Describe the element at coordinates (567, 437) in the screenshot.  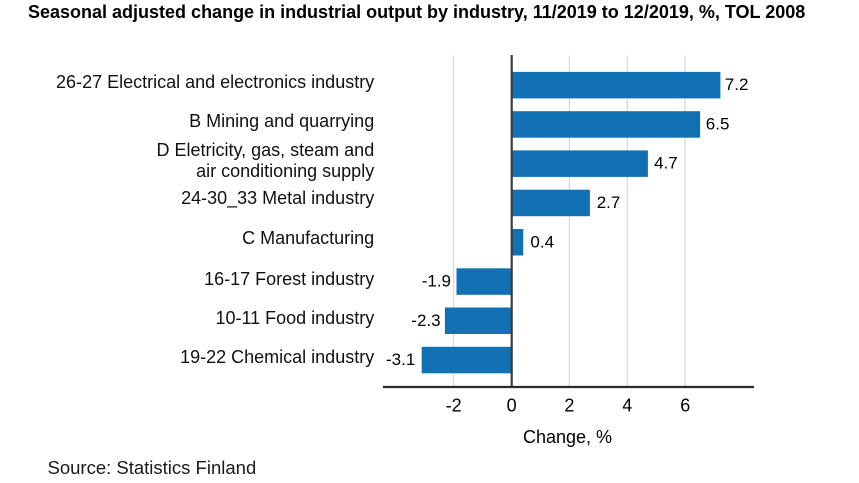
I see `svg-text: Change, %` at that location.